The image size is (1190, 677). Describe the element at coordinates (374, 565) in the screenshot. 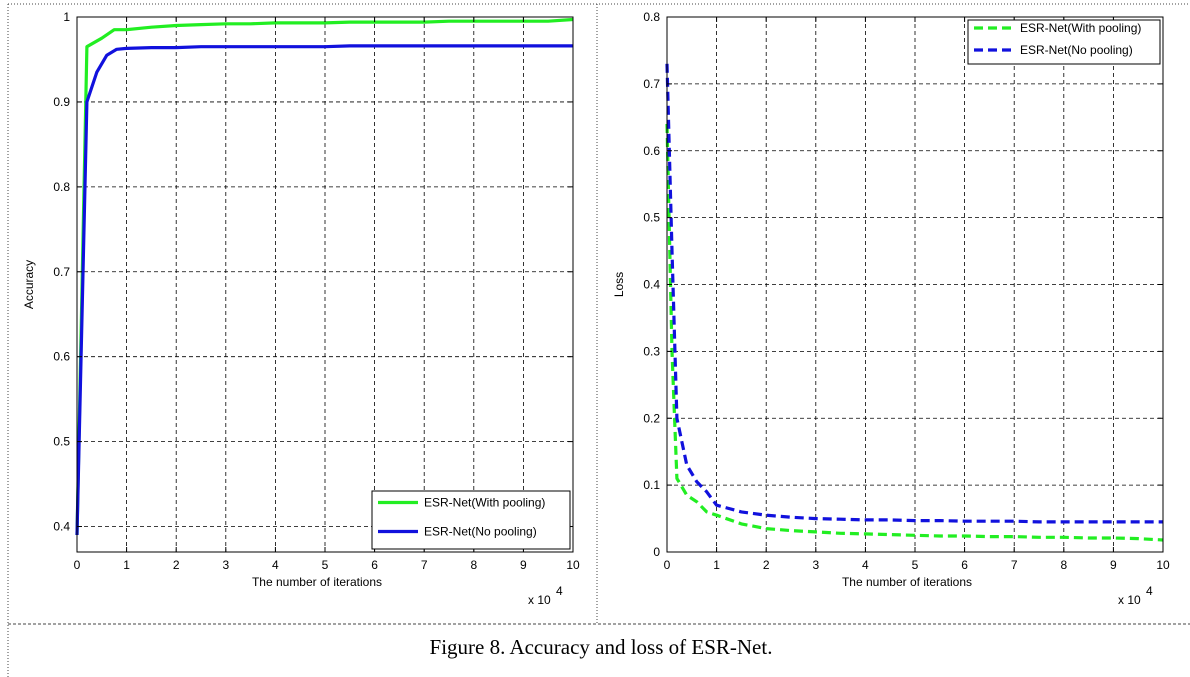

I see `accuracy-x-tick-label: 6` at that location.